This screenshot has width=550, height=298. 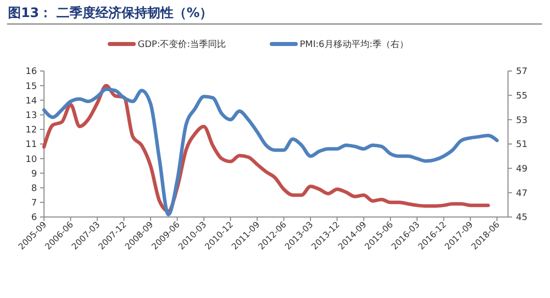 What do you see at coordinates (522, 193) in the screenshot?
I see `y2-tick-label: 47` at bounding box center [522, 193].